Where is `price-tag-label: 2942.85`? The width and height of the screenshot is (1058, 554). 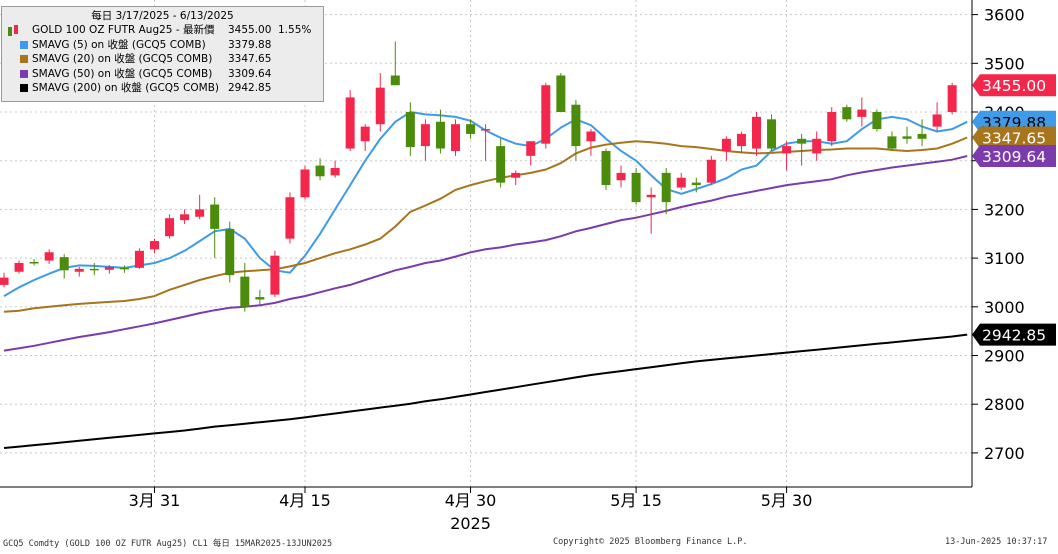 price-tag-label: 2942.85 is located at coordinates (1014, 336).